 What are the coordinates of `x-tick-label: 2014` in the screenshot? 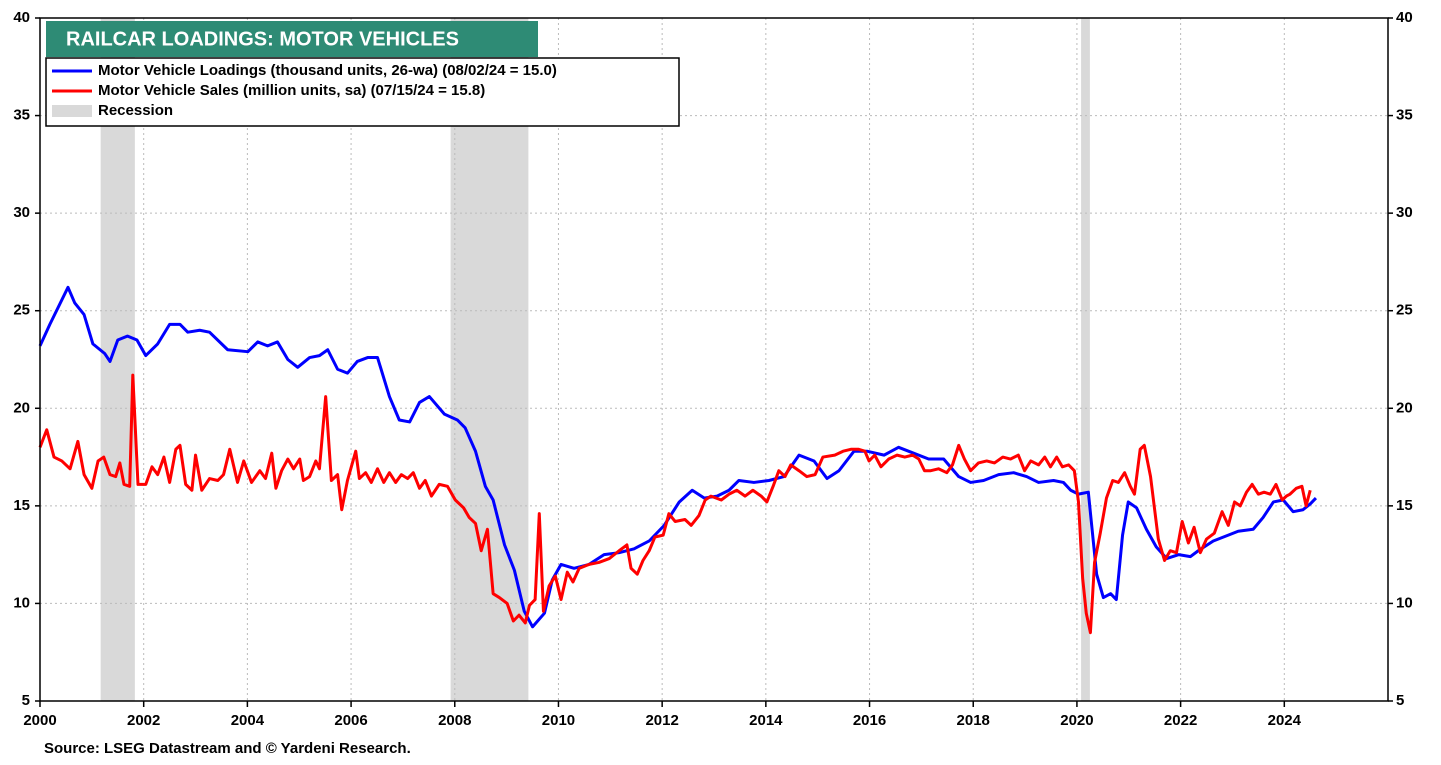 It's located at (766, 720).